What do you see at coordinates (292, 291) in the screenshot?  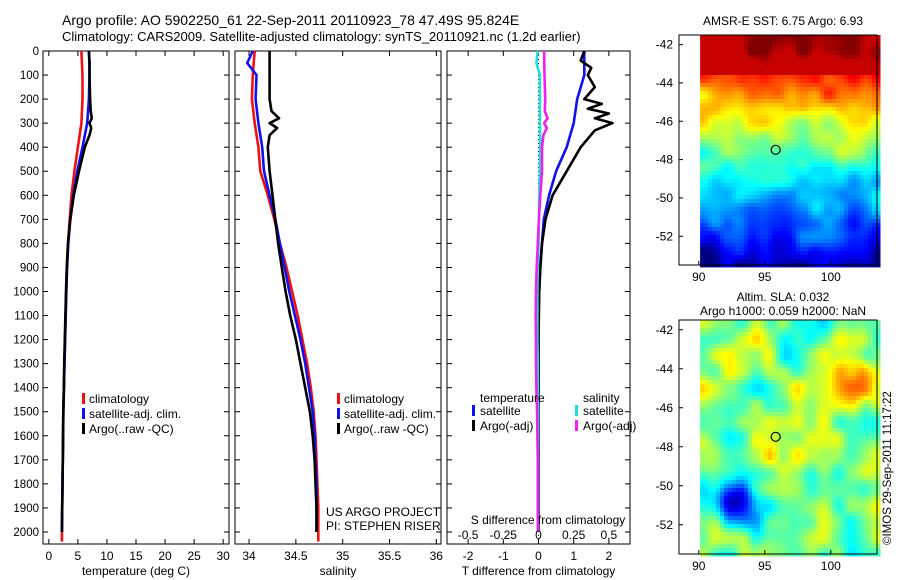 I see `salinity-series-line` at bounding box center [292, 291].